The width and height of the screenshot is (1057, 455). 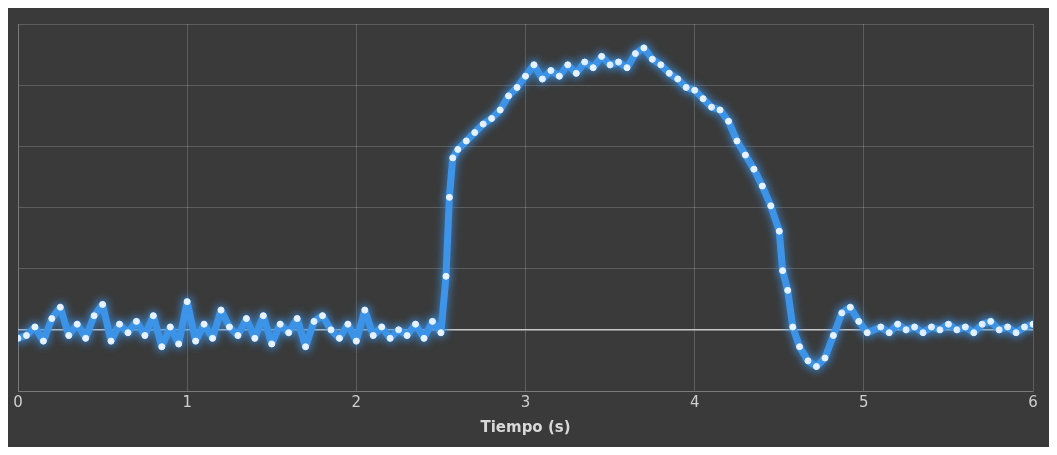 I want to click on x-tick-label: 6, so click(x=1033, y=401).